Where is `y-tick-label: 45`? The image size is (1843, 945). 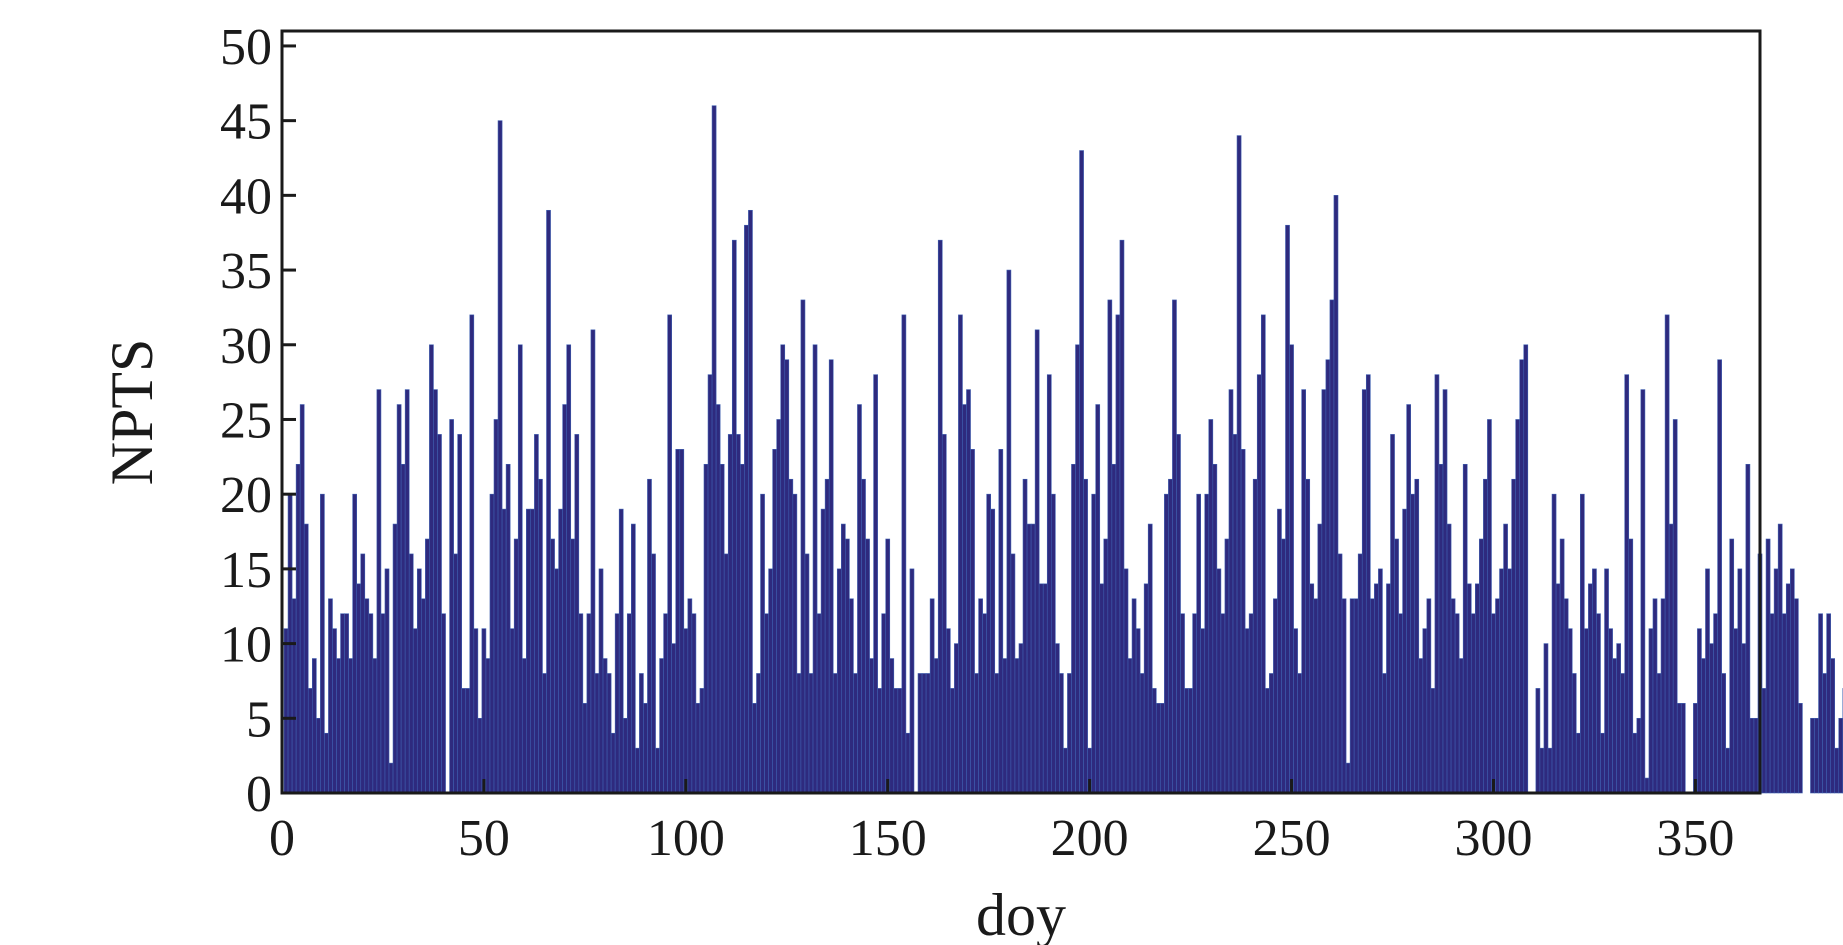
y-tick-label: 45 is located at coordinates (246, 122).